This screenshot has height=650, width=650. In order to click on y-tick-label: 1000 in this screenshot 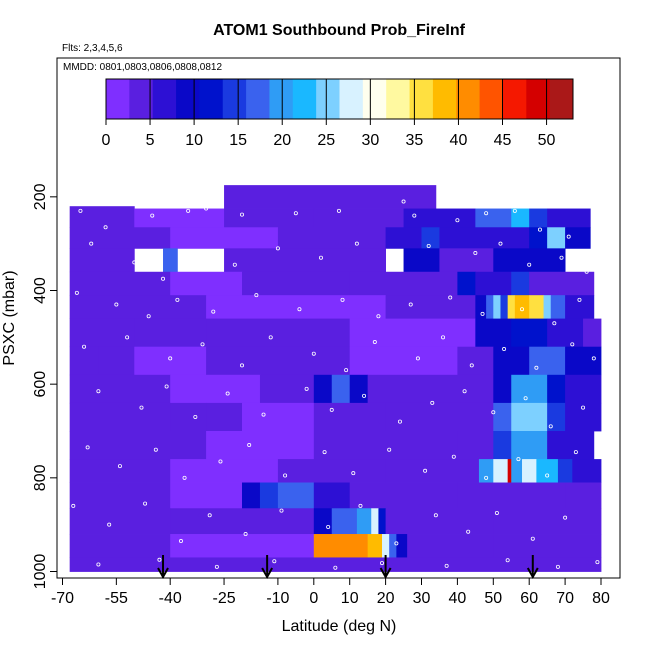, I will do `click(40, 572)`.